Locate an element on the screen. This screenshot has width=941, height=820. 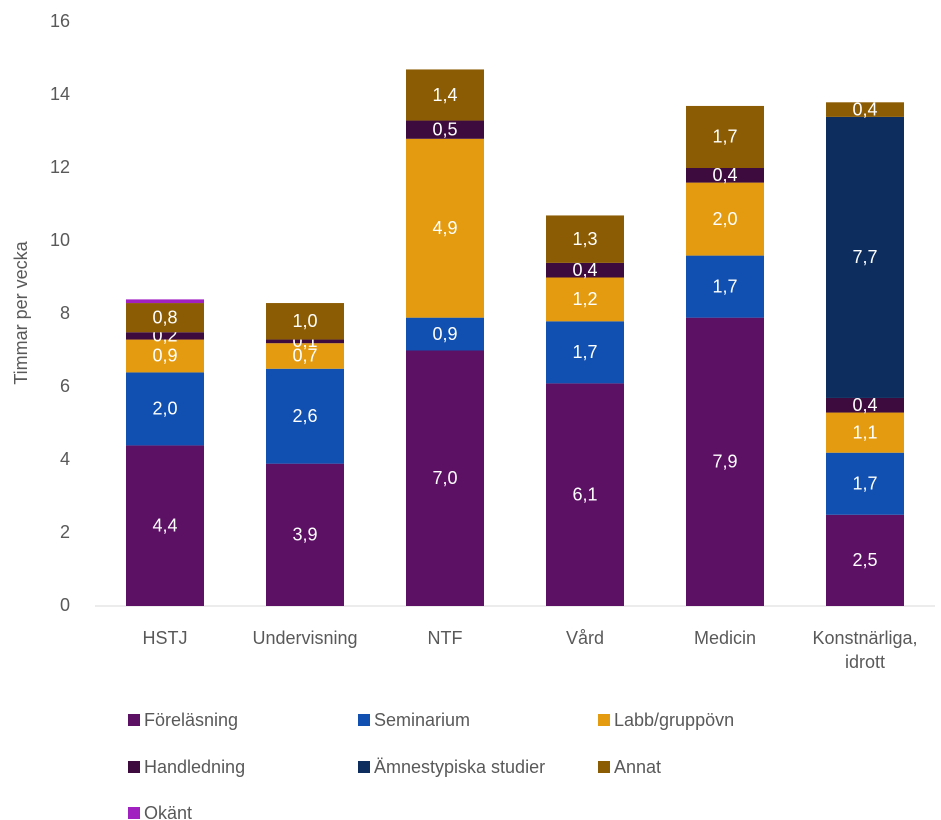
y-tick-label: 10 is located at coordinates (60, 240).